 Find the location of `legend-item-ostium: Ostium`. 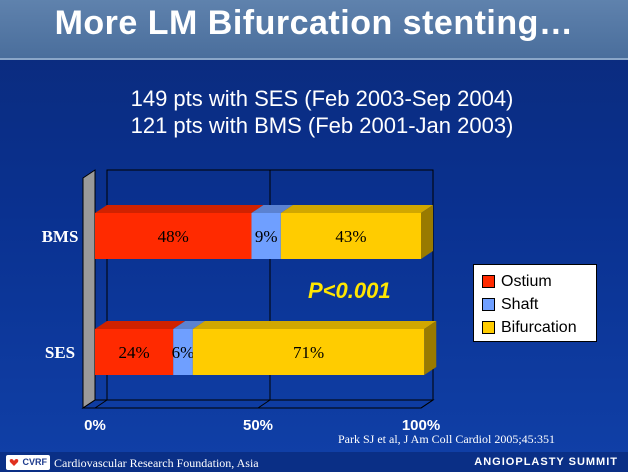

legend-item-ostium: Ostium is located at coordinates (535, 281).